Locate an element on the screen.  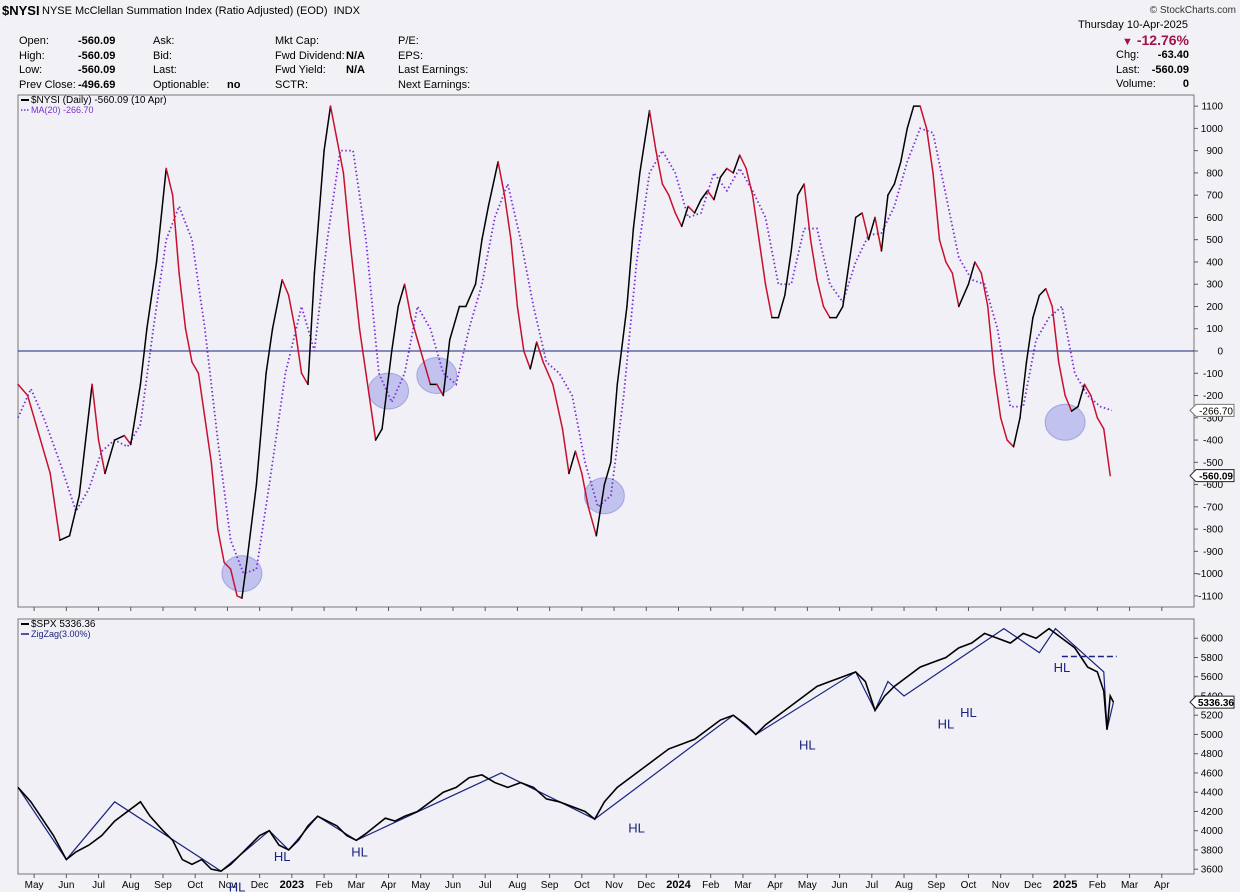
exchange-label: INDX is located at coordinates (346, 11).